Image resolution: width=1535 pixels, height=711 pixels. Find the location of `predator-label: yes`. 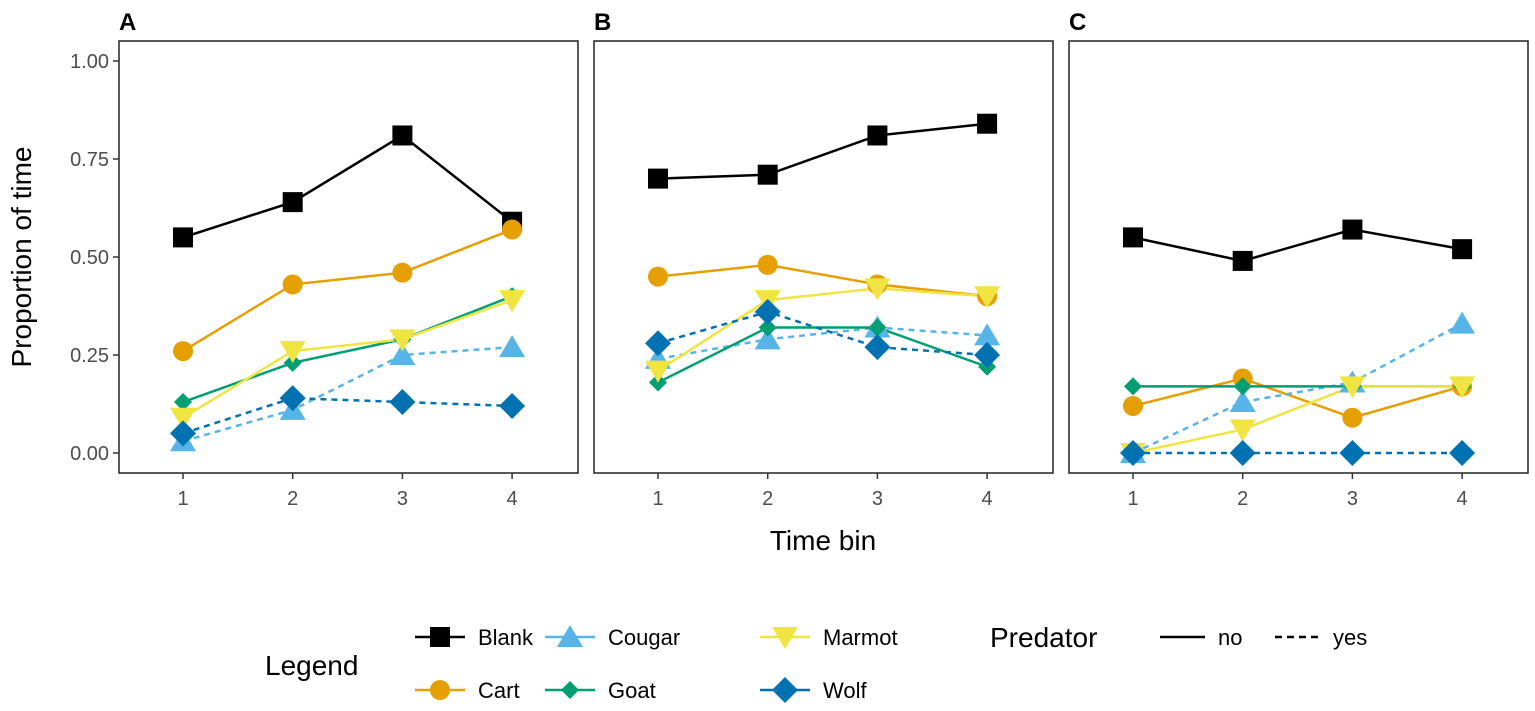

predator-label: yes is located at coordinates (1350, 637).